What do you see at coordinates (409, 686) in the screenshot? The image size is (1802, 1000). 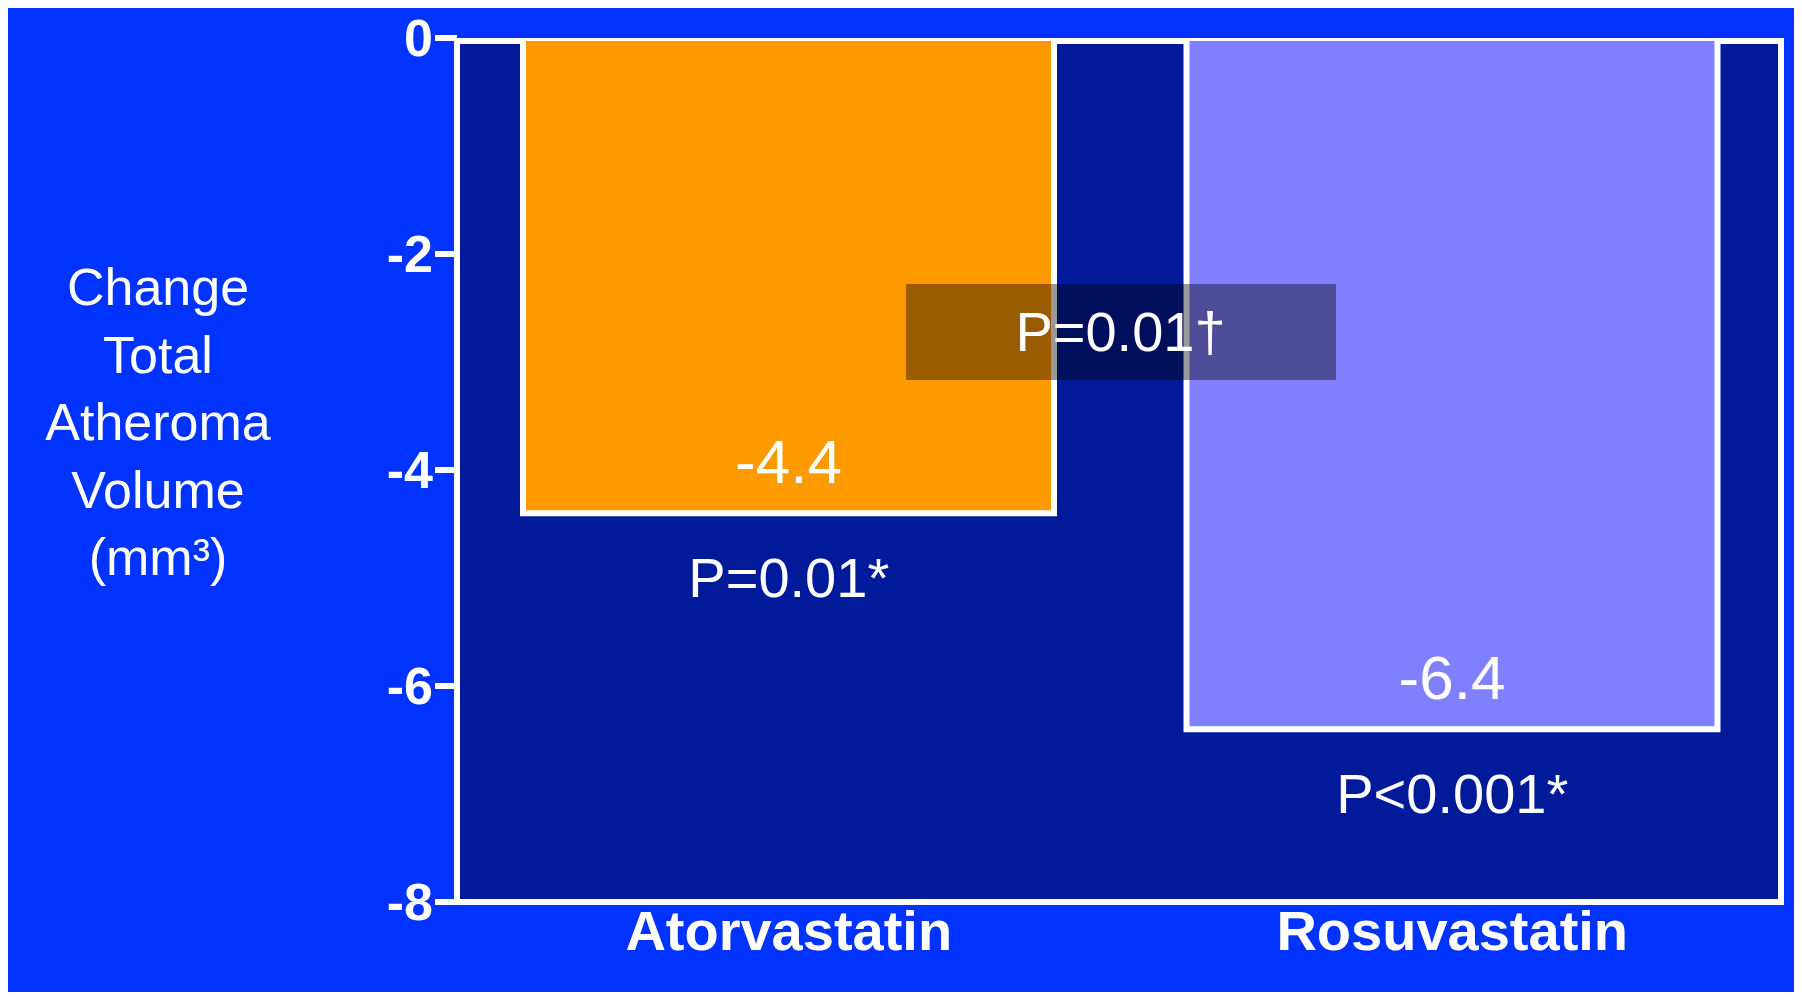 I see `y-tick-label: -6` at bounding box center [409, 686].